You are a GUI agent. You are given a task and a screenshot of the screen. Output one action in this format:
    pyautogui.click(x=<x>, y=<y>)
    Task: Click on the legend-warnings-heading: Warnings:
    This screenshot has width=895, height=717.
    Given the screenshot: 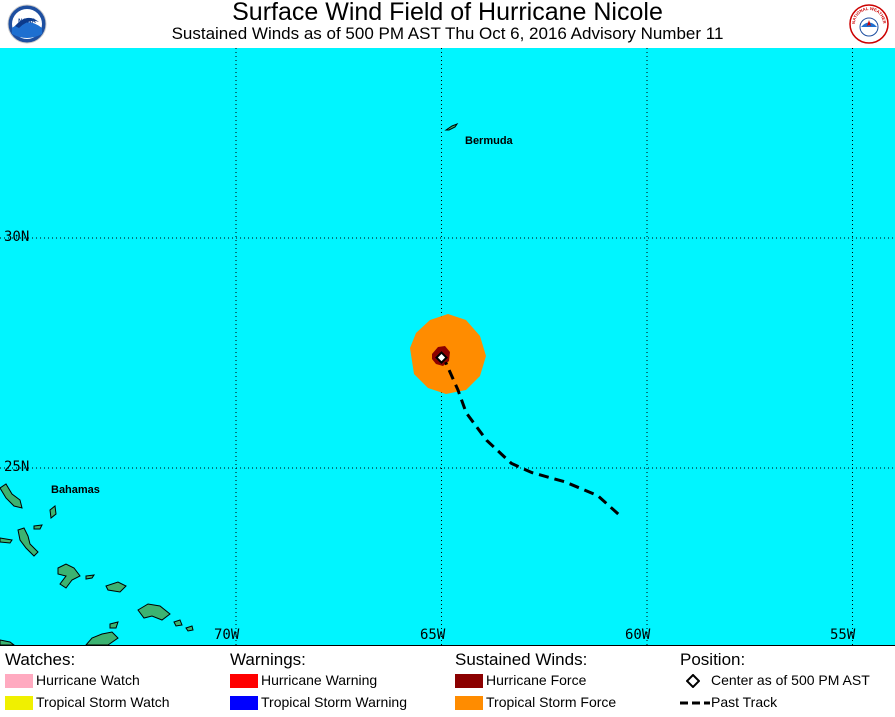 What is the action you would take?
    pyautogui.click(x=268, y=659)
    